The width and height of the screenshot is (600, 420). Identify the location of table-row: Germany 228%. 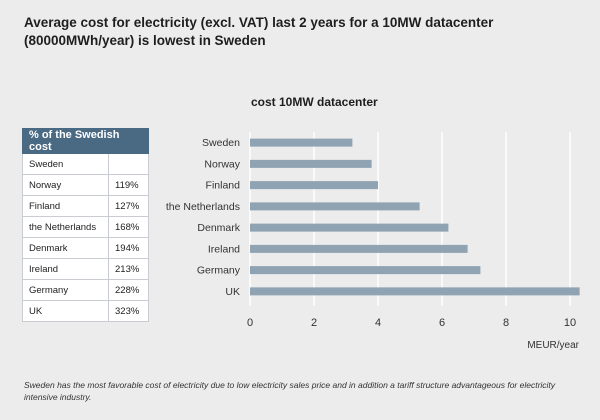
(85, 290).